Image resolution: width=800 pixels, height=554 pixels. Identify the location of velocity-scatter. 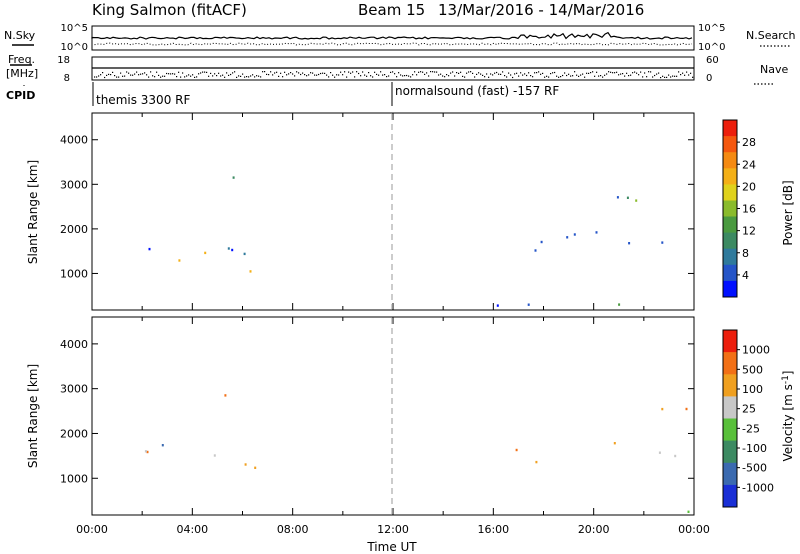
(417, 453).